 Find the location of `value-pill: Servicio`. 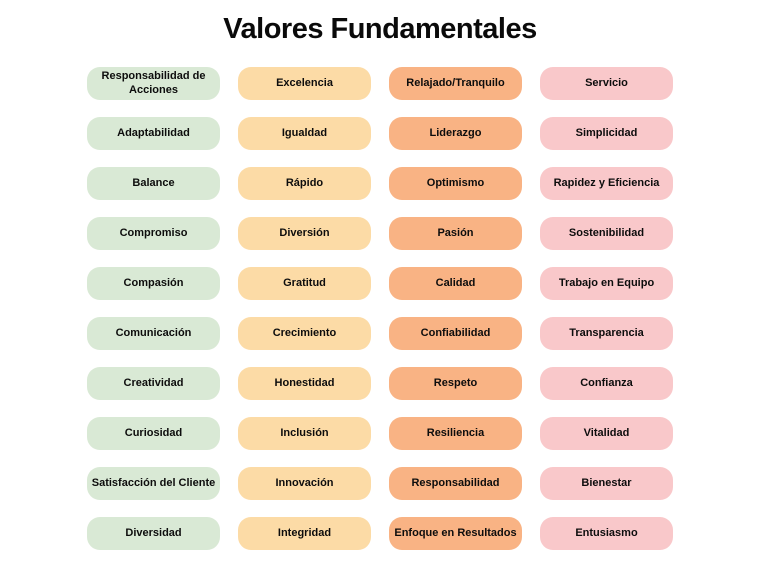

value-pill: Servicio is located at coordinates (606, 83).